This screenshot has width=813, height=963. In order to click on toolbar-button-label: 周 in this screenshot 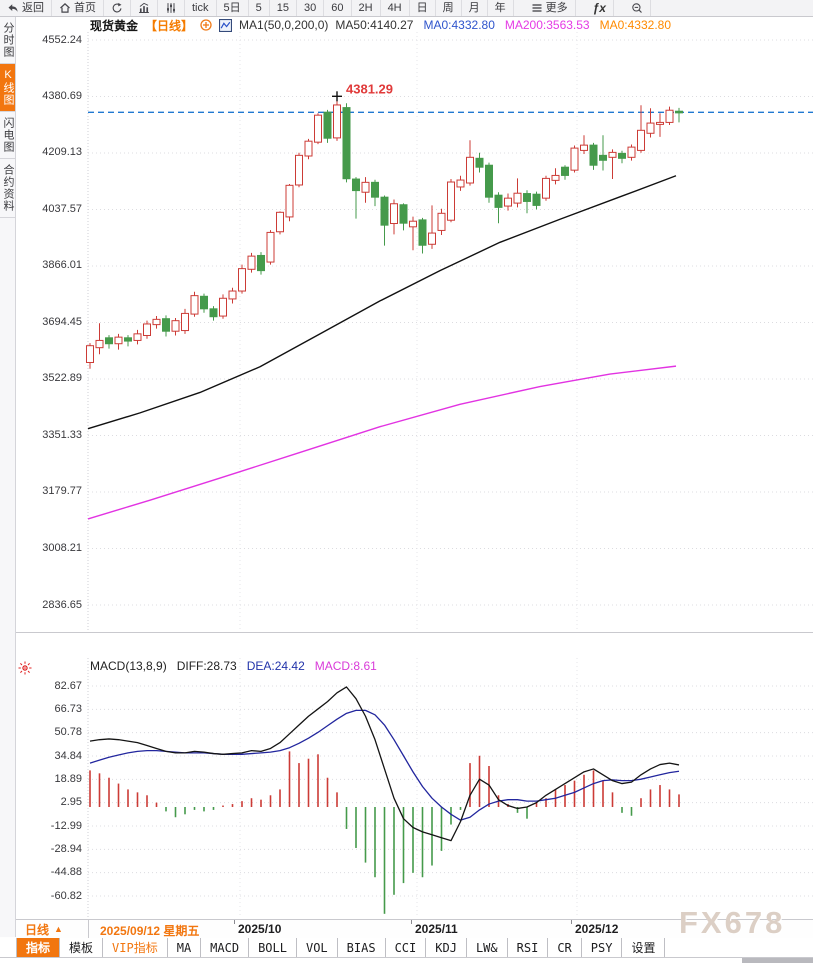, I will do `click(448, 8)`.